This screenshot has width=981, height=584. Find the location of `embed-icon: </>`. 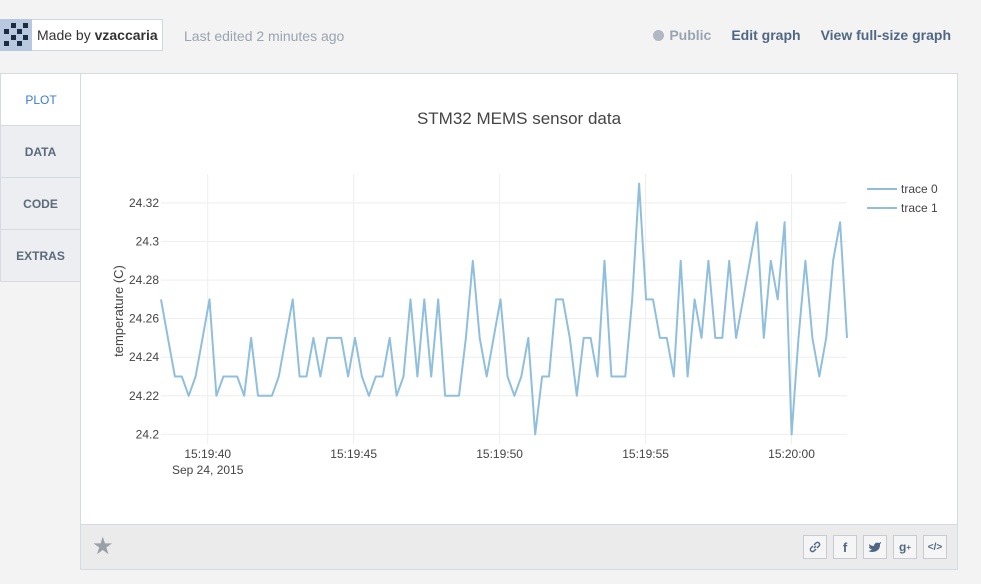

embed-icon: </> is located at coordinates (935, 547).